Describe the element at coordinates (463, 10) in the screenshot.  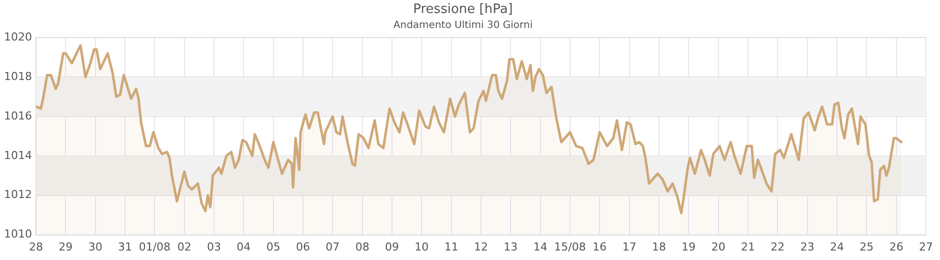
I see `chart-title: Pressione [hPa]` at that location.